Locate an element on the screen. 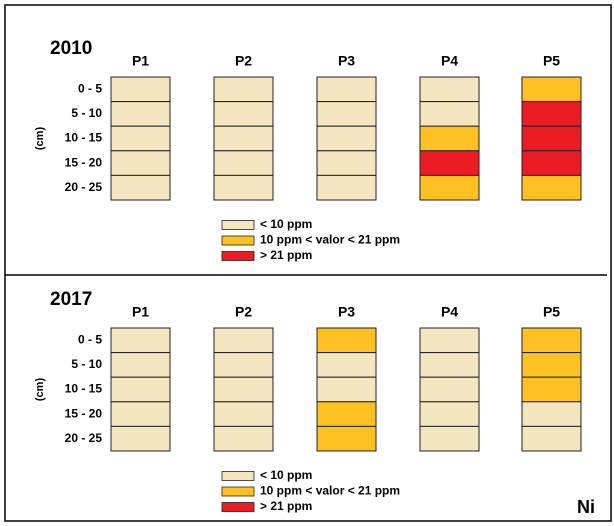 This screenshot has width=614, height=526. year: 2010 is located at coordinates (71, 48).